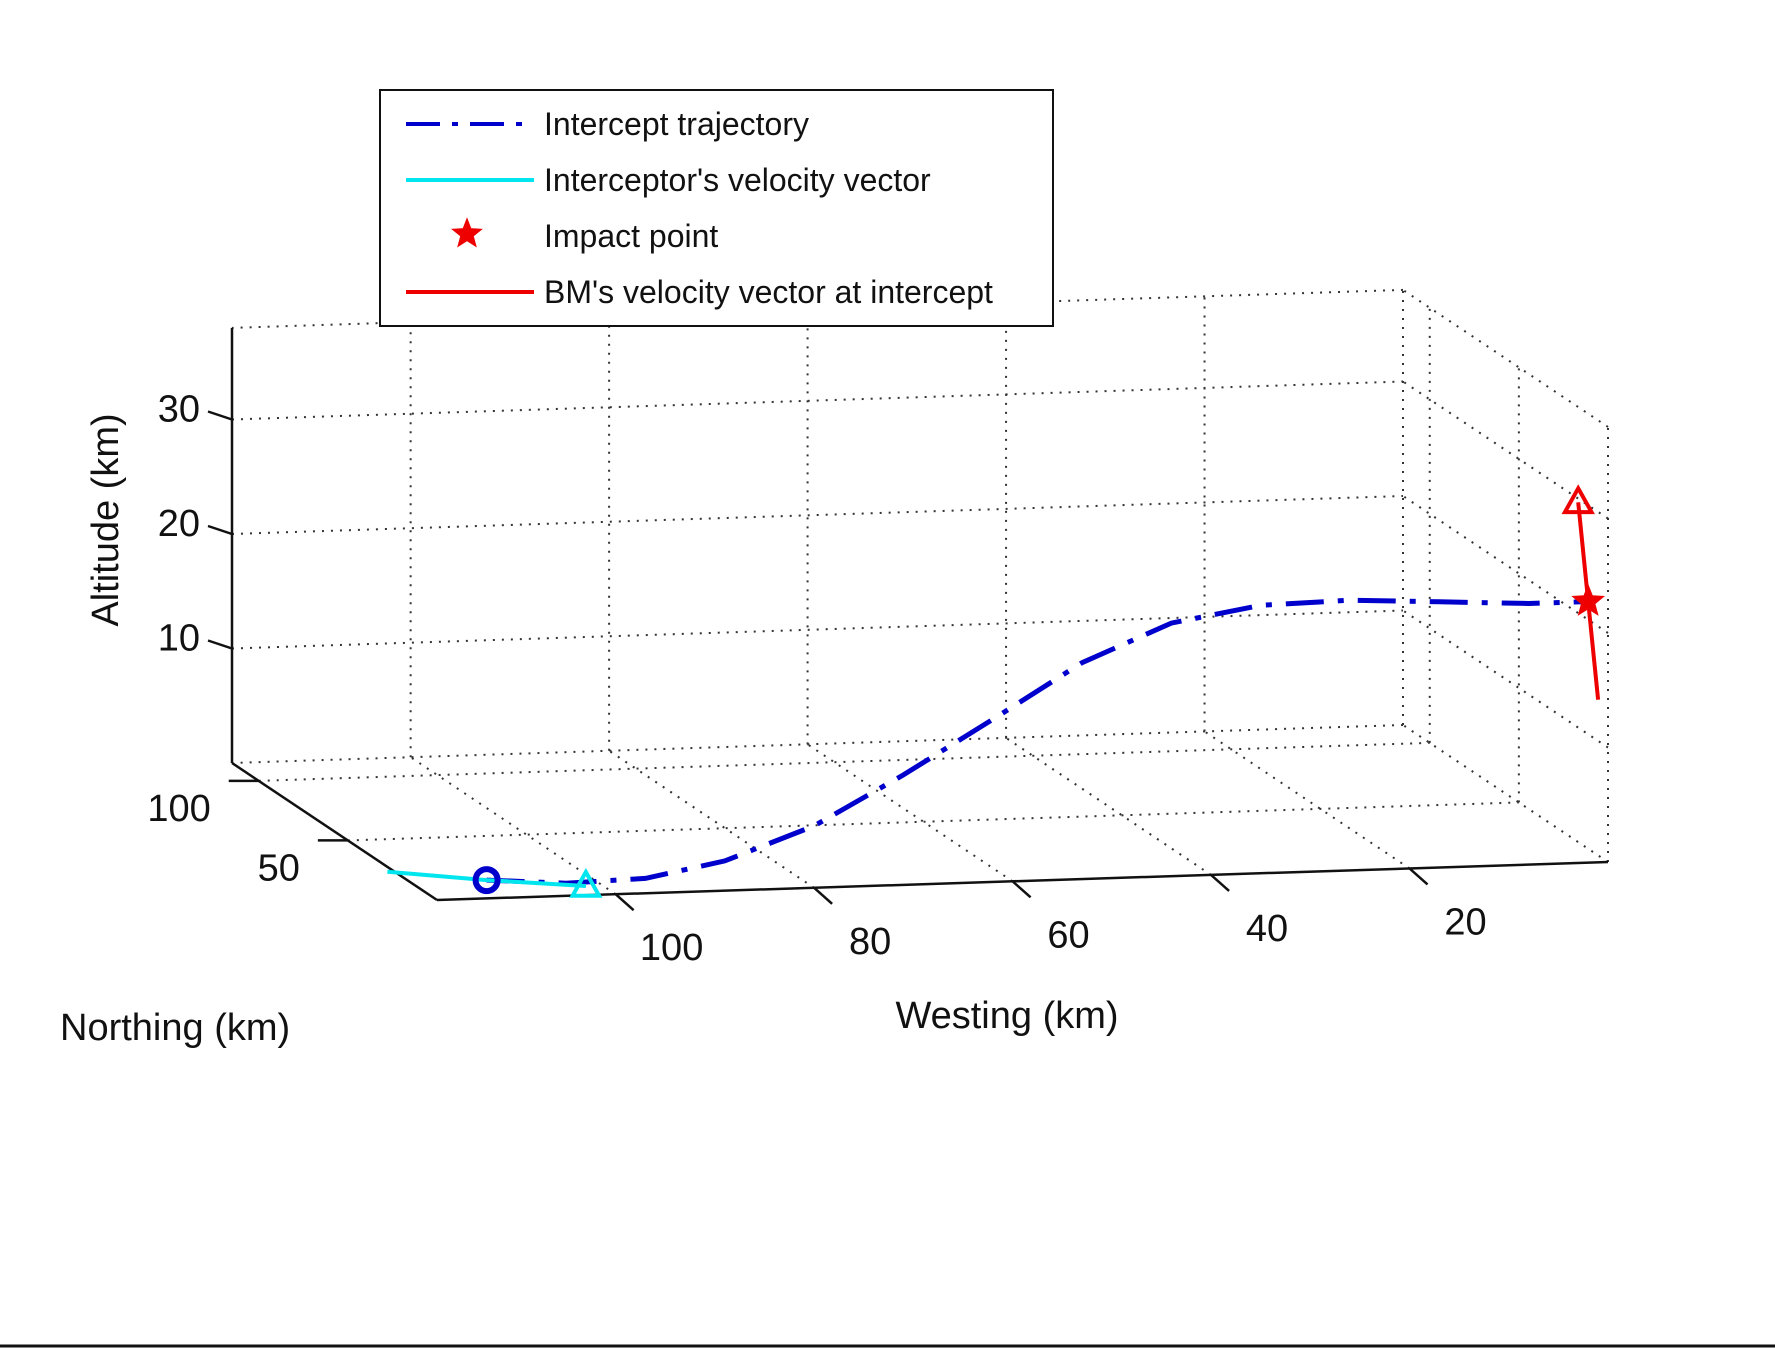 This screenshot has height=1348, width=1775. What do you see at coordinates (178, 809) in the screenshot?
I see `y-tick-label: 100` at bounding box center [178, 809].